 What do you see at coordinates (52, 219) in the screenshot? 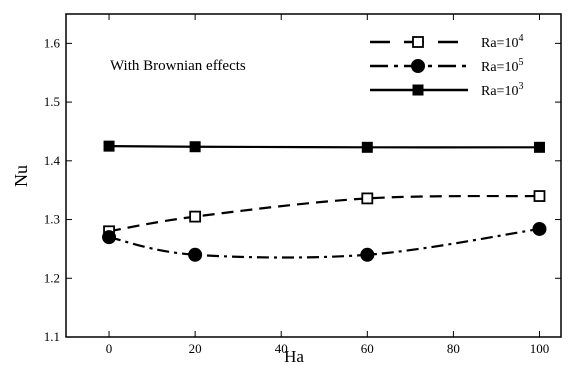
I see `y-tick-label: 1.3` at bounding box center [52, 219].